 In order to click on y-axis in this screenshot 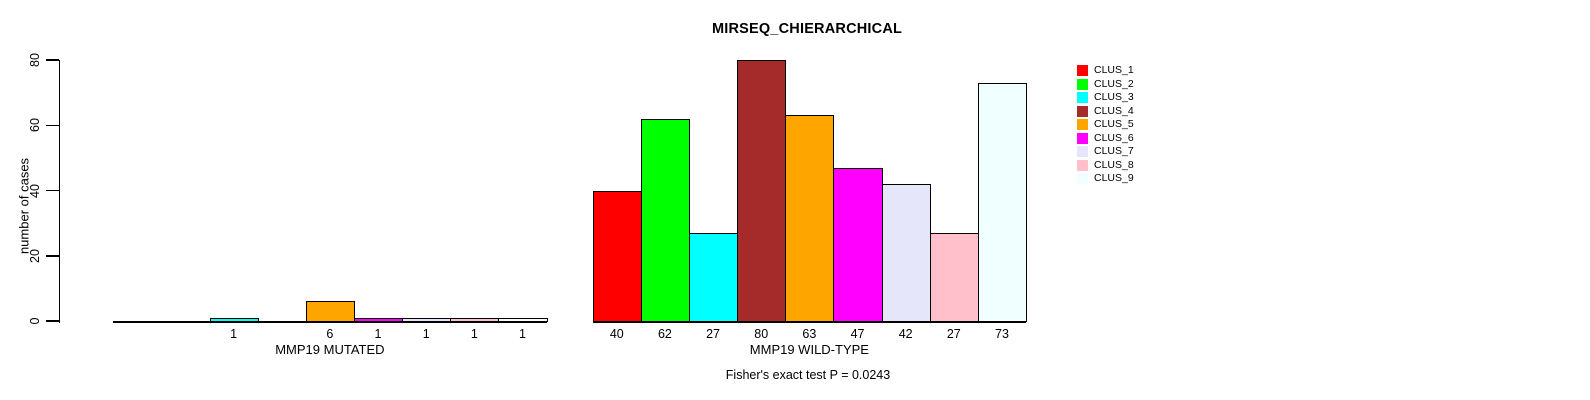, I will do `click(59, 191)`.